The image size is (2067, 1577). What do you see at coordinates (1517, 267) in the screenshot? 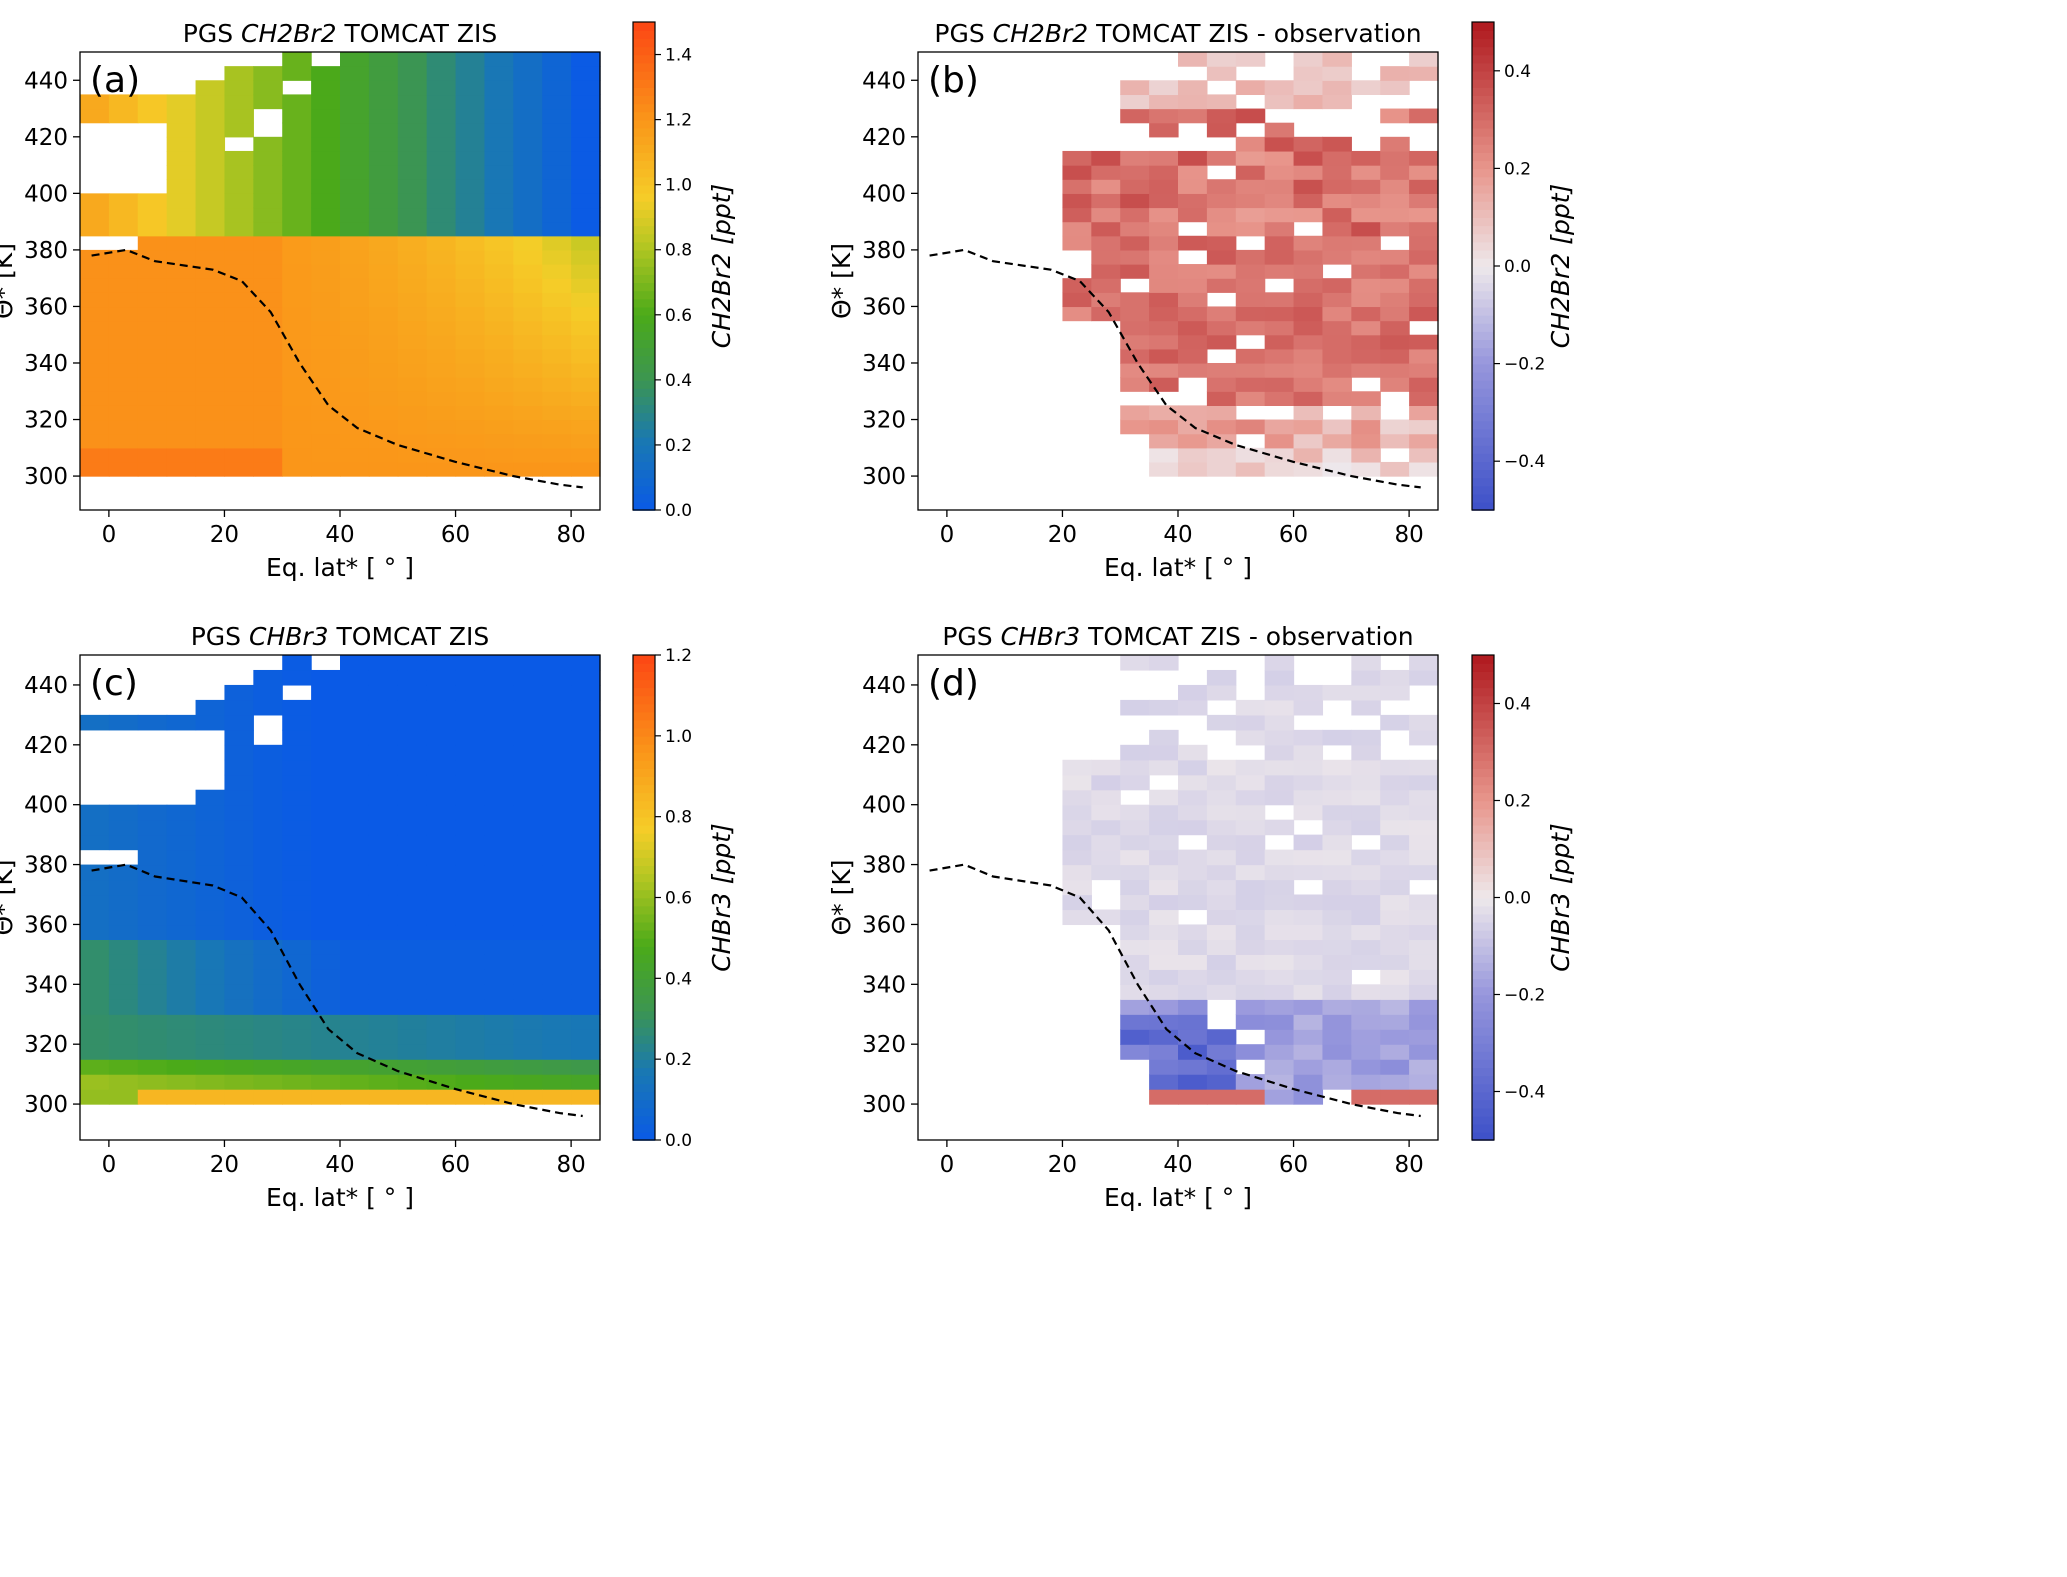
I see `colorbar-tick-label: 0.0` at bounding box center [1517, 267].